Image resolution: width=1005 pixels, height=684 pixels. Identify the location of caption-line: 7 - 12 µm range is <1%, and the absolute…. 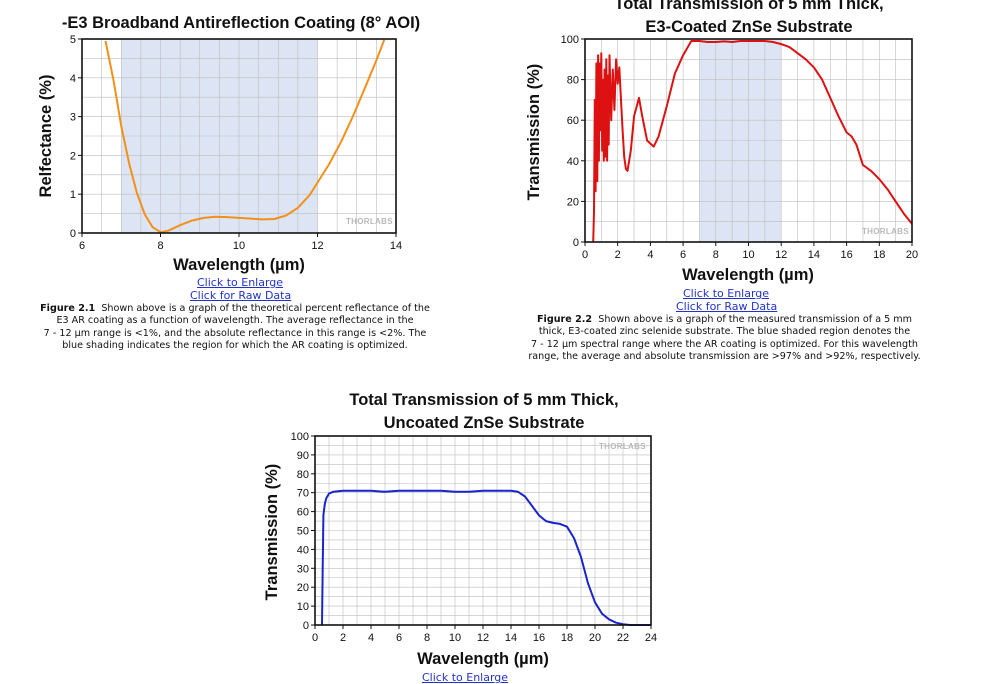
(235, 333).